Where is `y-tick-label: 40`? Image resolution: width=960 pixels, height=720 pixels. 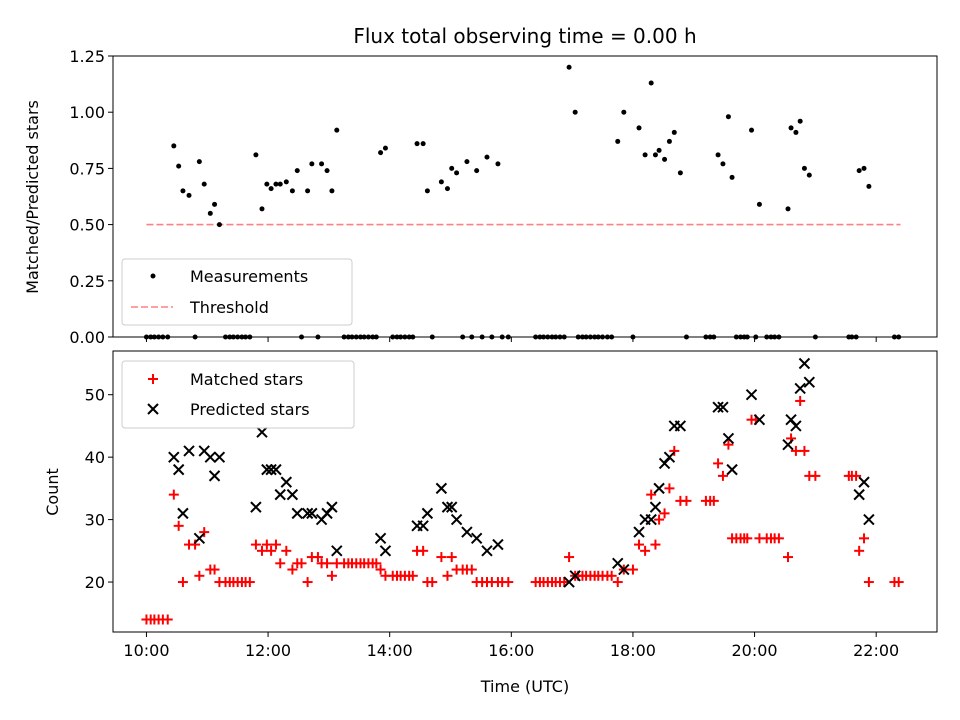
y-tick-label: 40 is located at coordinates (95, 457).